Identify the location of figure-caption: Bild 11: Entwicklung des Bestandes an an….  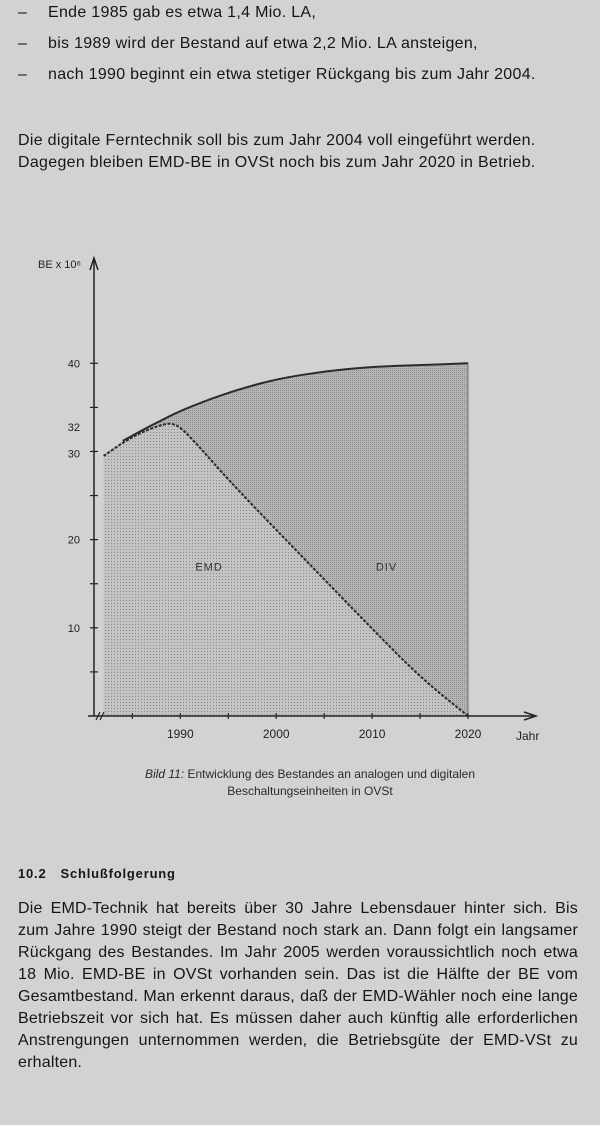
(310, 783).